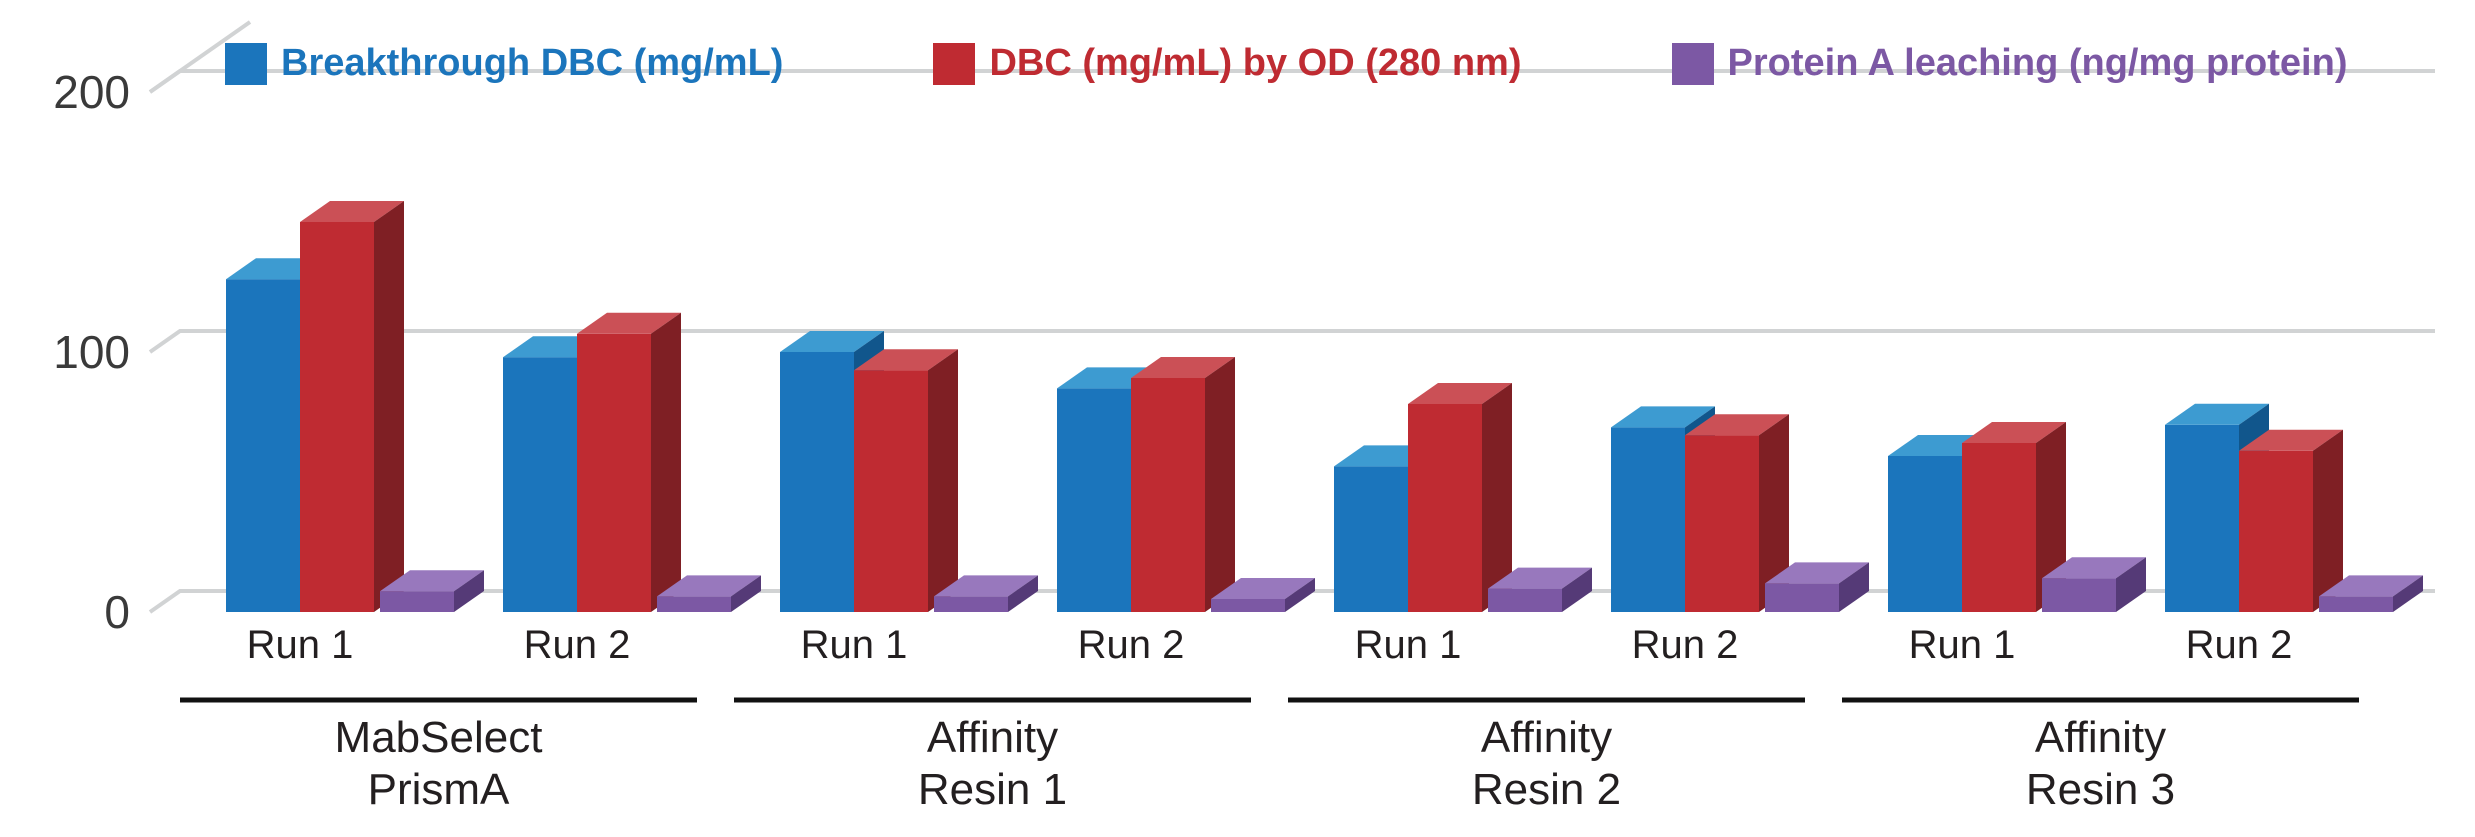  Describe the element at coordinates (1817, 573) in the screenshot. I see `bar-leaching-g3-run2-top` at that location.